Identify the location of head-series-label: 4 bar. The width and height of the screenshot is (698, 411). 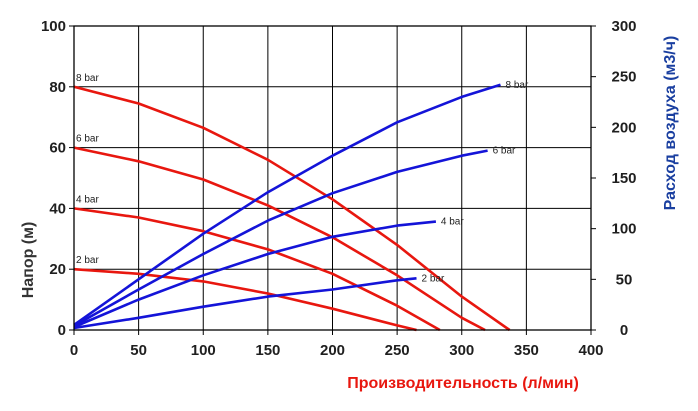
(87, 199).